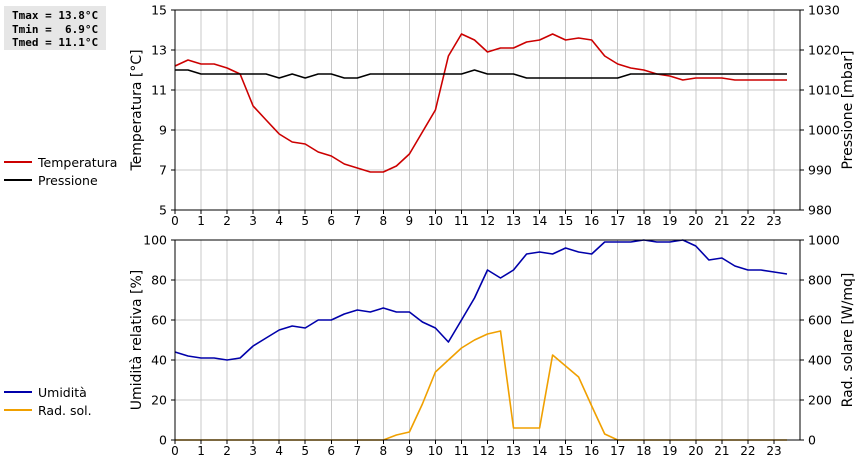 The height and width of the screenshot is (460, 860). Describe the element at coordinates (481, 74) in the screenshot. I see `series-line-pressure` at that location.